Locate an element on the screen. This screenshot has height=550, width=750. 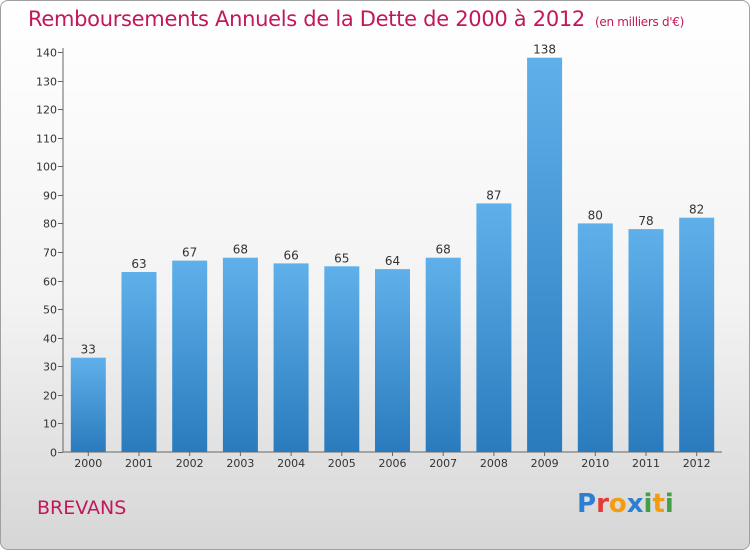
x-tick-label: 2006 is located at coordinates (393, 463).